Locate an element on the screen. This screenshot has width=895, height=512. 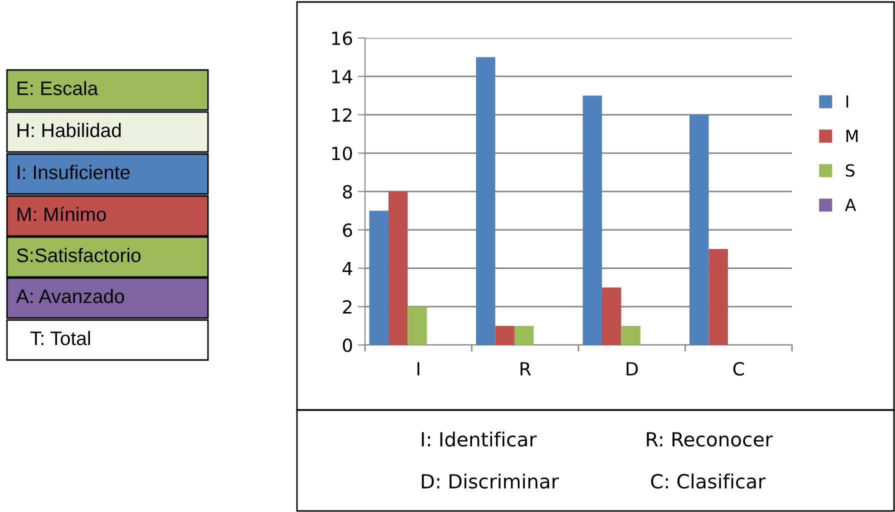
text: R: Reconocer is located at coordinates (709, 439).